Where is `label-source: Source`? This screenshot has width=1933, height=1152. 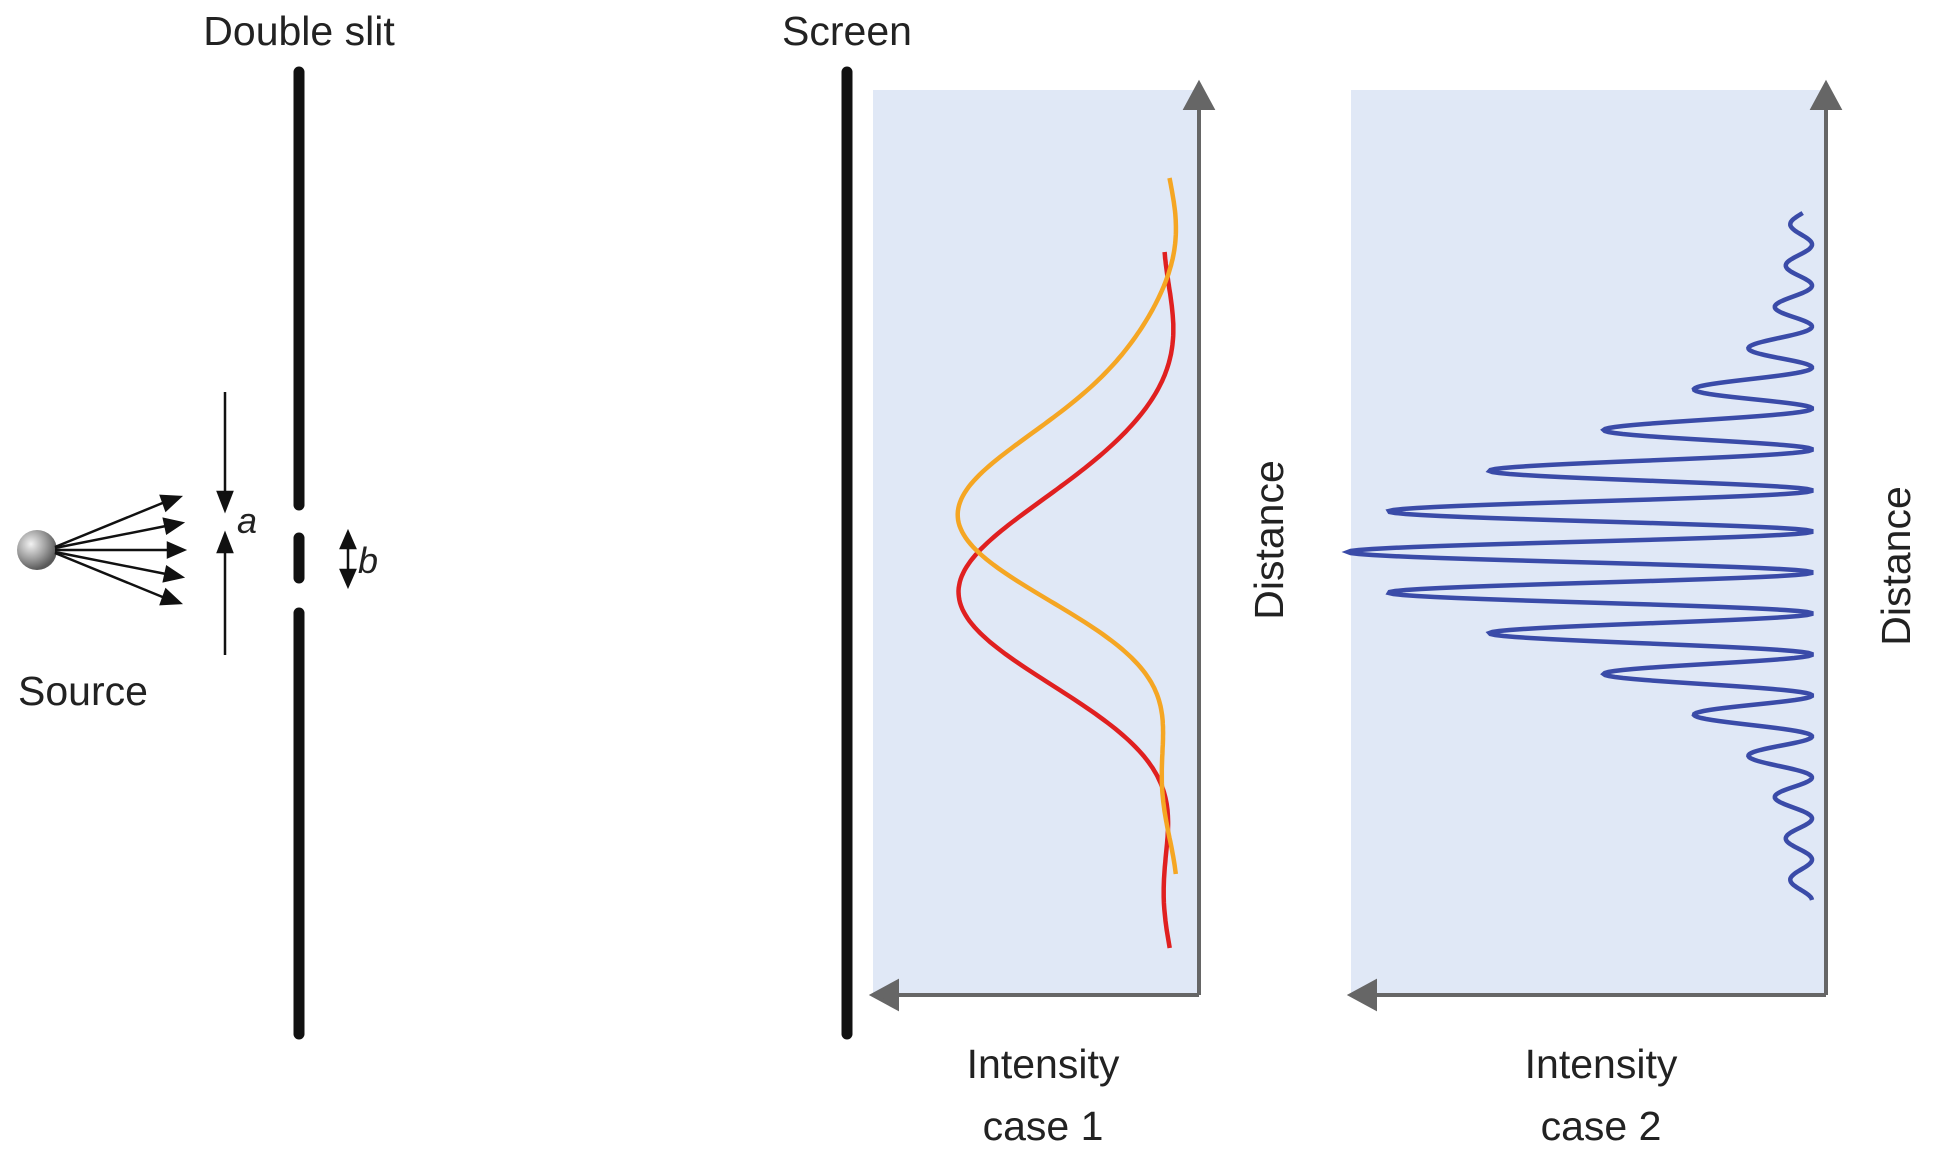
label-source: Source is located at coordinates (83, 691).